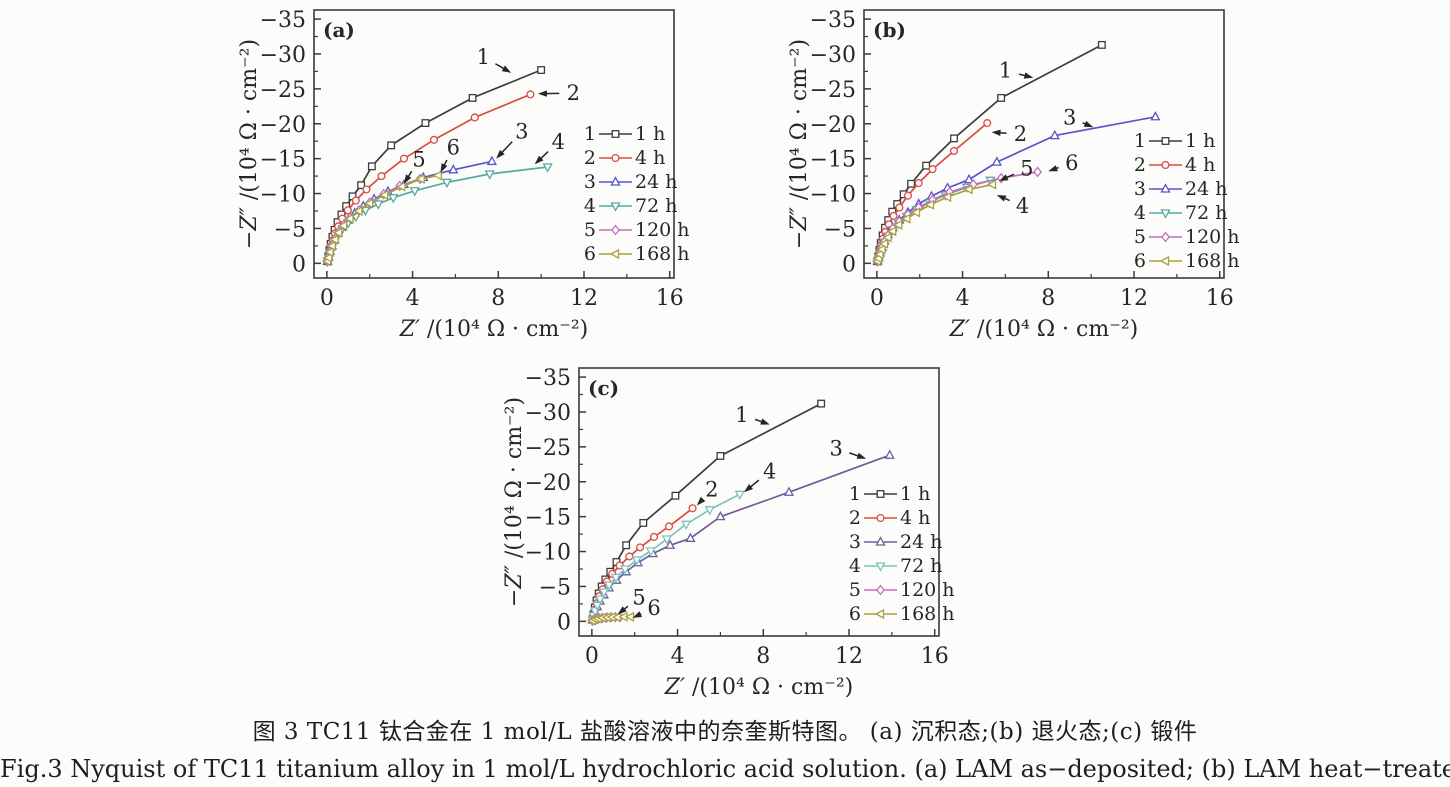 This screenshot has width=1450, height=787. Describe the element at coordinates (915, 494) in the screenshot. I see `svg-text: 1 h` at that location.